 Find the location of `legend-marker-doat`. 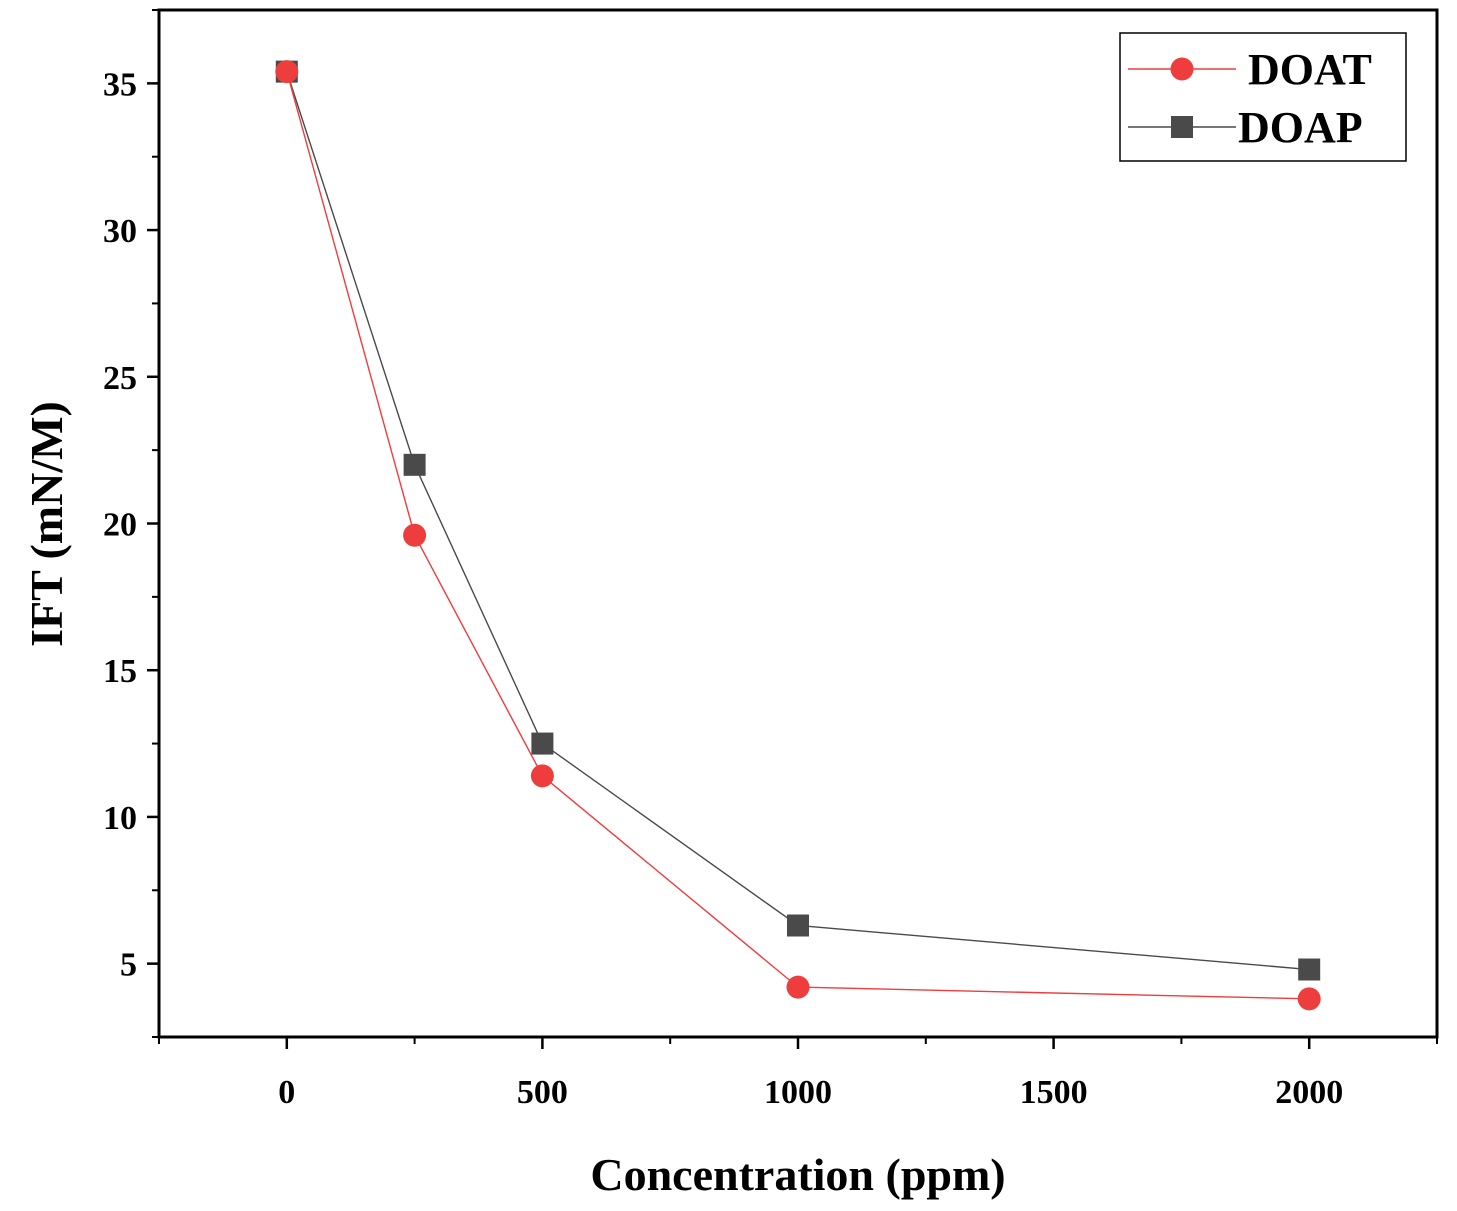

legend-marker-doat is located at coordinates (1182, 69).